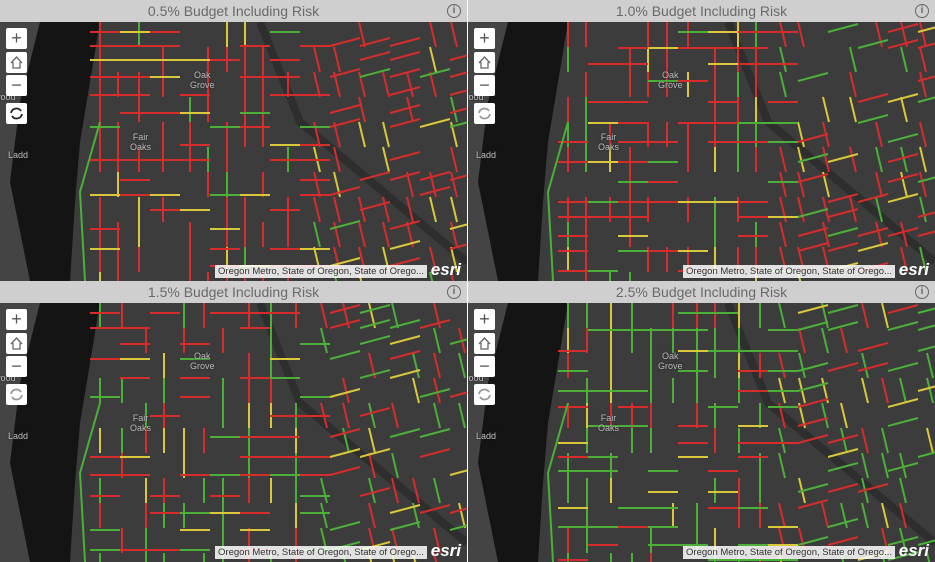 The width and height of the screenshot is (935, 562). Describe the element at coordinates (608, 142) in the screenshot. I see `place-label: Fair Oaks` at that location.